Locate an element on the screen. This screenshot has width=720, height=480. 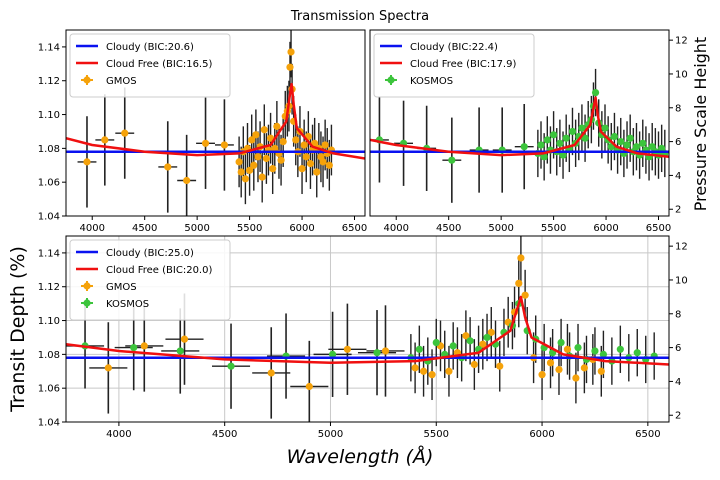
y-tick-label: 1.04 is located at coordinates (49, 423).